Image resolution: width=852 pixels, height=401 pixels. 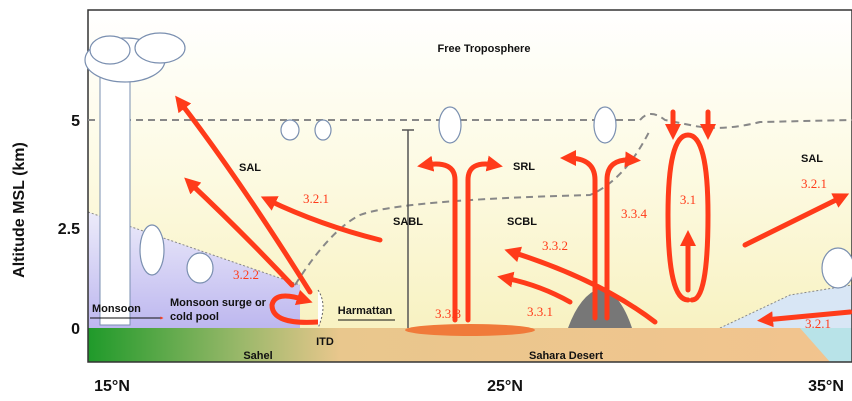 What do you see at coordinates (246, 274) in the screenshot?
I see `process-label: 3.2.2` at bounding box center [246, 274].